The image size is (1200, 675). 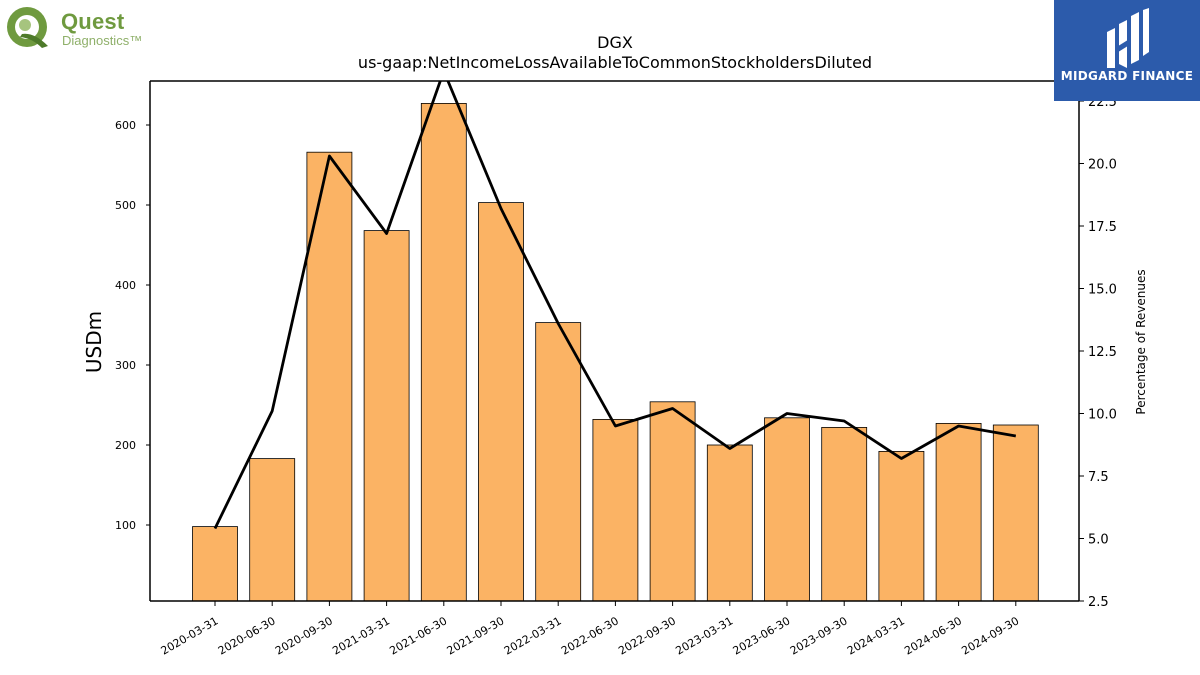 I want to click on left-axis-ticks: 100 200 300 400 500 600, so click(x=132, y=325).